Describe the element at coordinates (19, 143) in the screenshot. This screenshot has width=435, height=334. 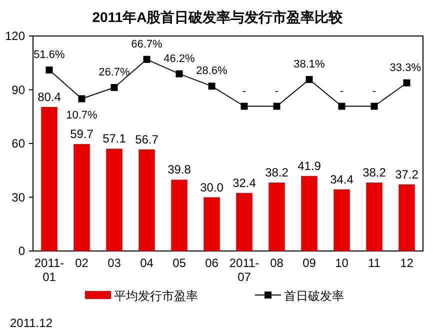
I see `y-tick-label: 60` at that location.